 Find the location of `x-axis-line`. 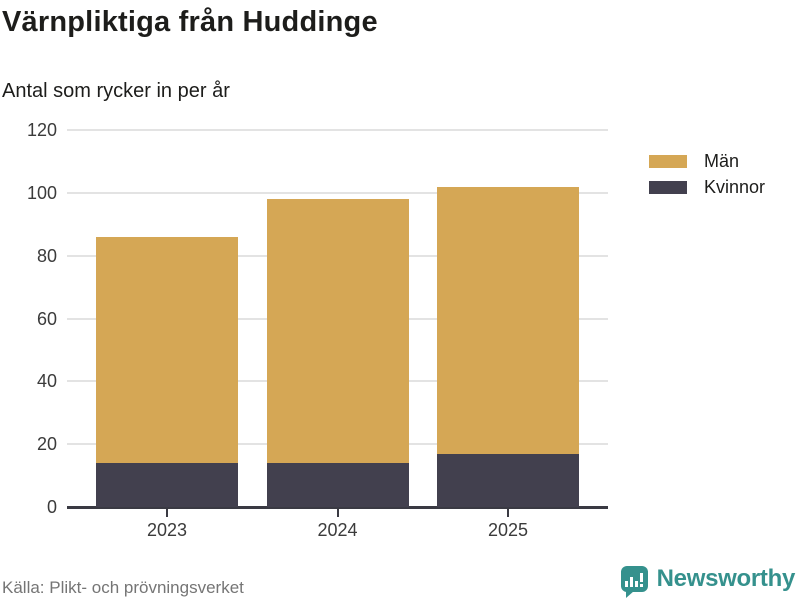

x-axis-line is located at coordinates (337, 507).